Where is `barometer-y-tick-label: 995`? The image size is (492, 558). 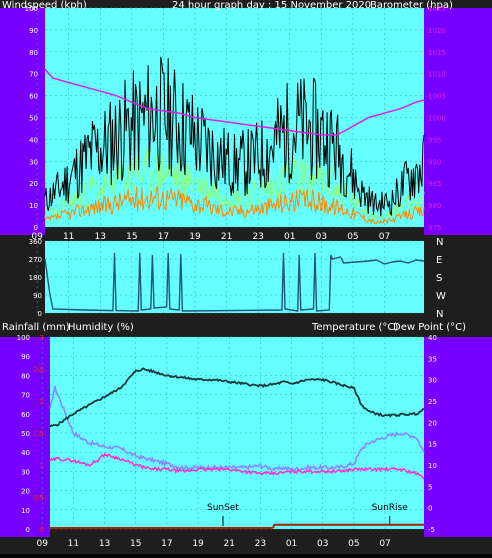
barometer-y-tick-label: 995 is located at coordinates (434, 140).